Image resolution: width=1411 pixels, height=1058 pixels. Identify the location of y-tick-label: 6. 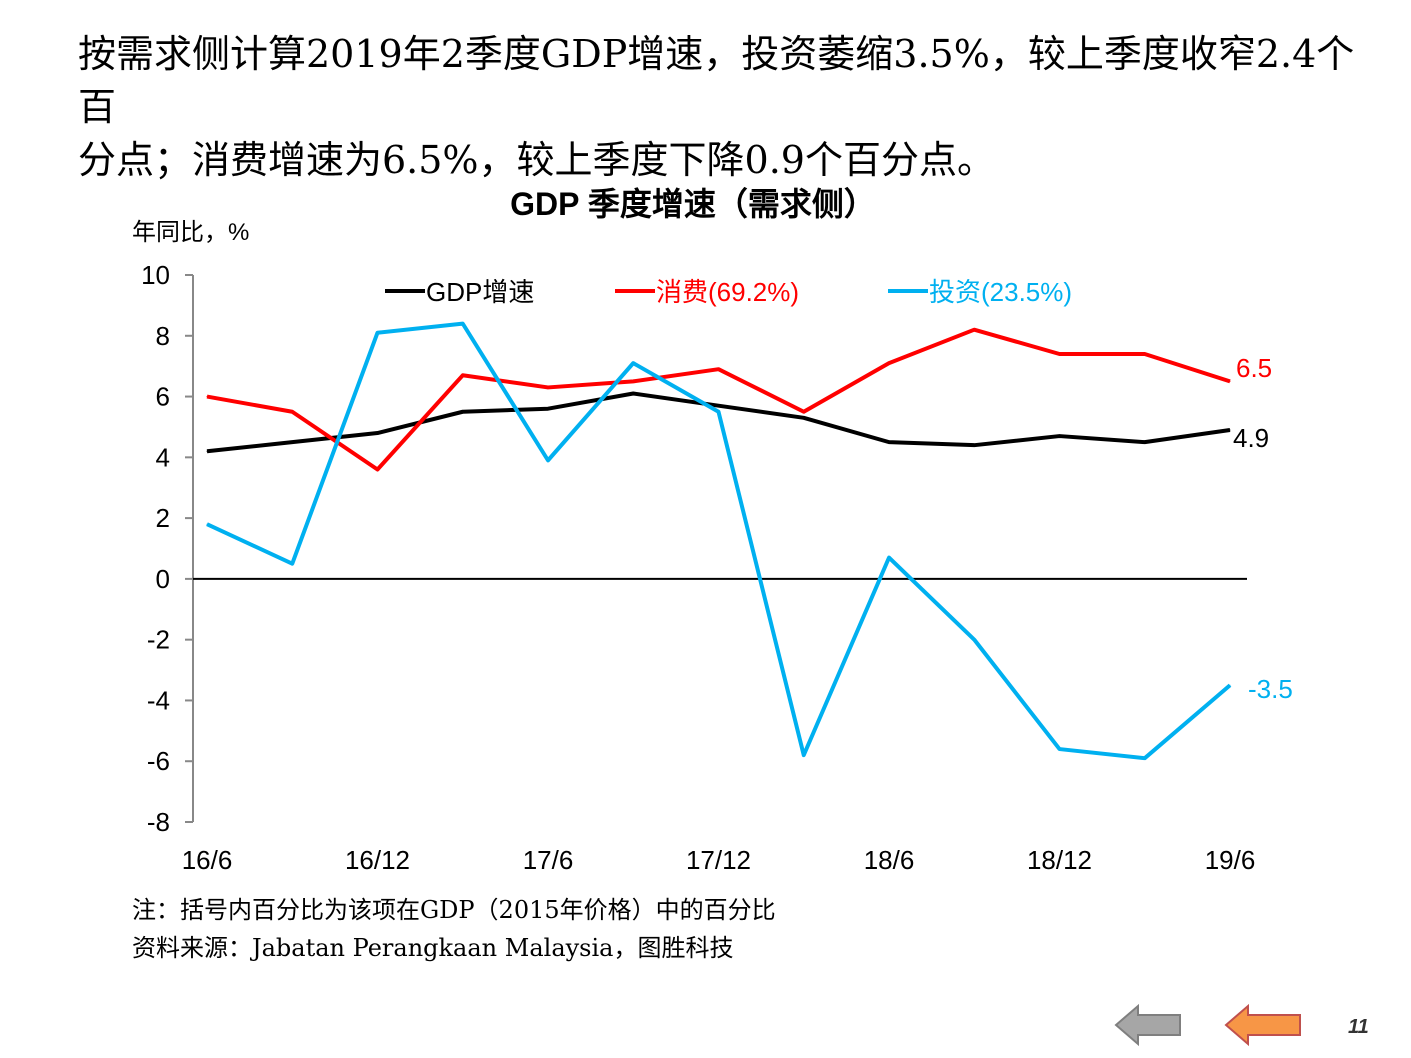
(163, 397).